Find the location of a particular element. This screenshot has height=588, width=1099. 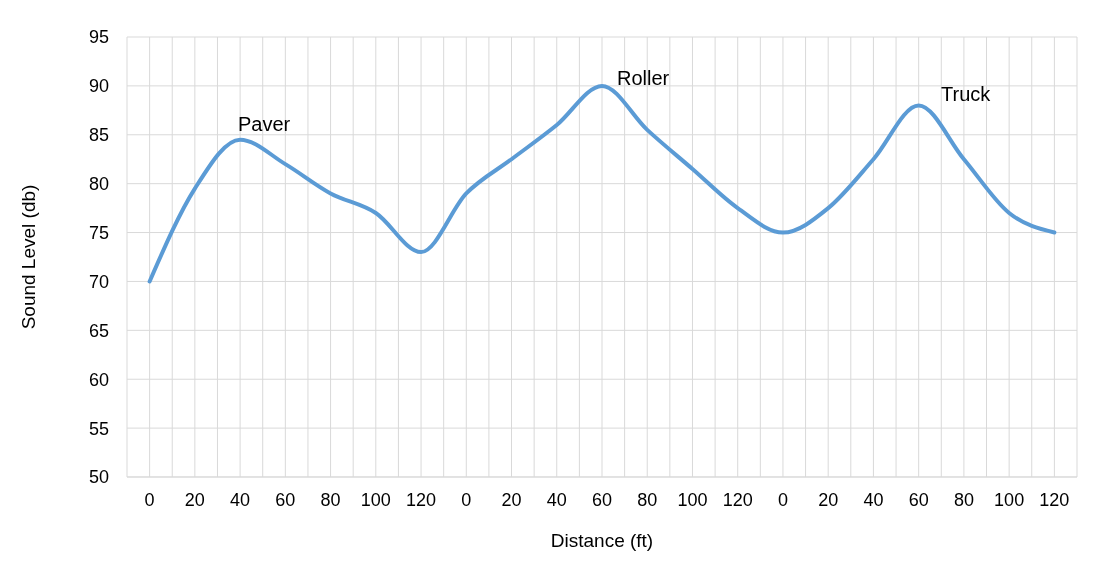

y-tick-label: 75 is located at coordinates (98, 232).